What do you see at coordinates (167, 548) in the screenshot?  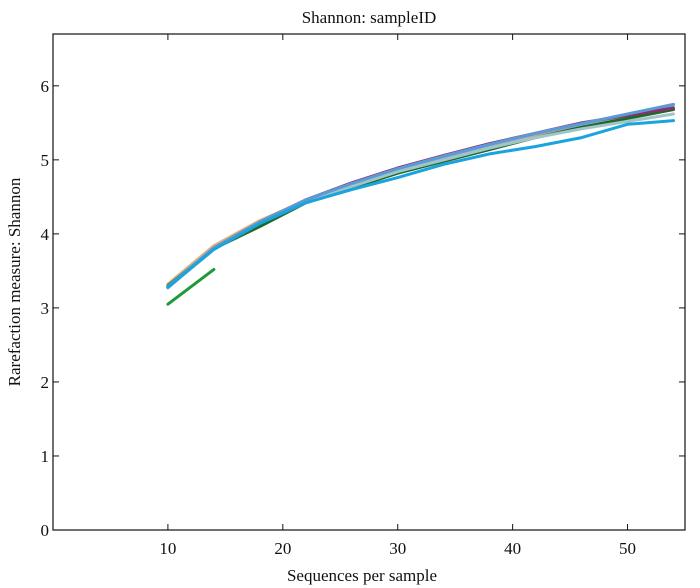 I see `x-tick-label: 10` at bounding box center [167, 548].